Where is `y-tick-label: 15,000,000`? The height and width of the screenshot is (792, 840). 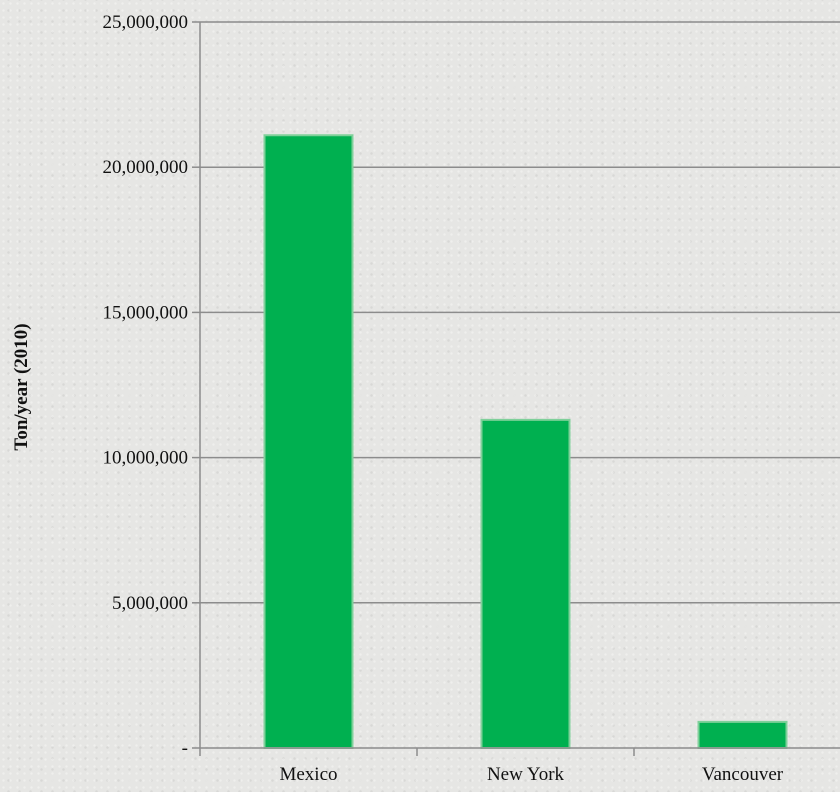
y-tick-label: 15,000,000 is located at coordinates (146, 312).